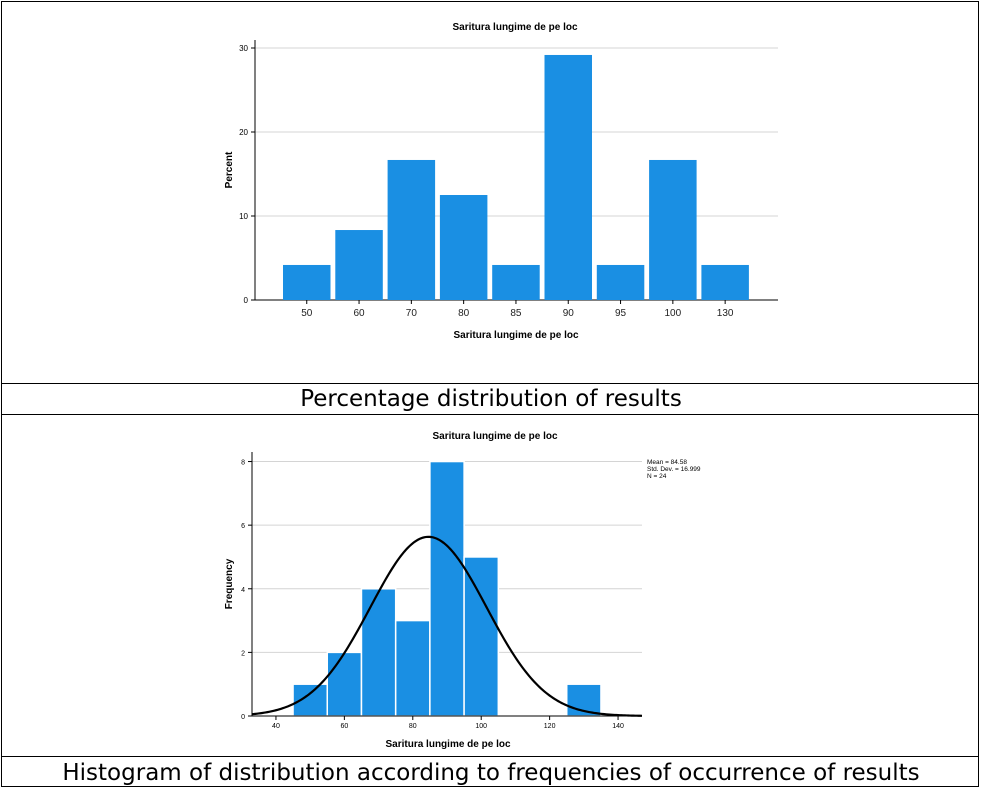  I want to click on bar-xtick-label: 90, so click(569, 313).